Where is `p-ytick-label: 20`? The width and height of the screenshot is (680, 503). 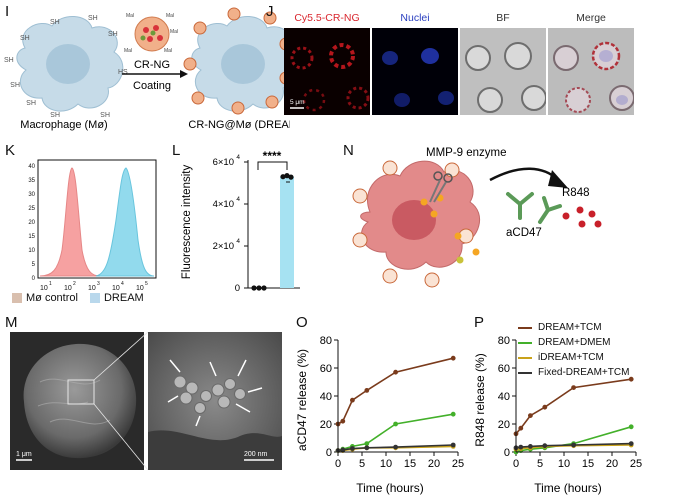 p-ytick-label: 20 is located at coordinates (504, 425).